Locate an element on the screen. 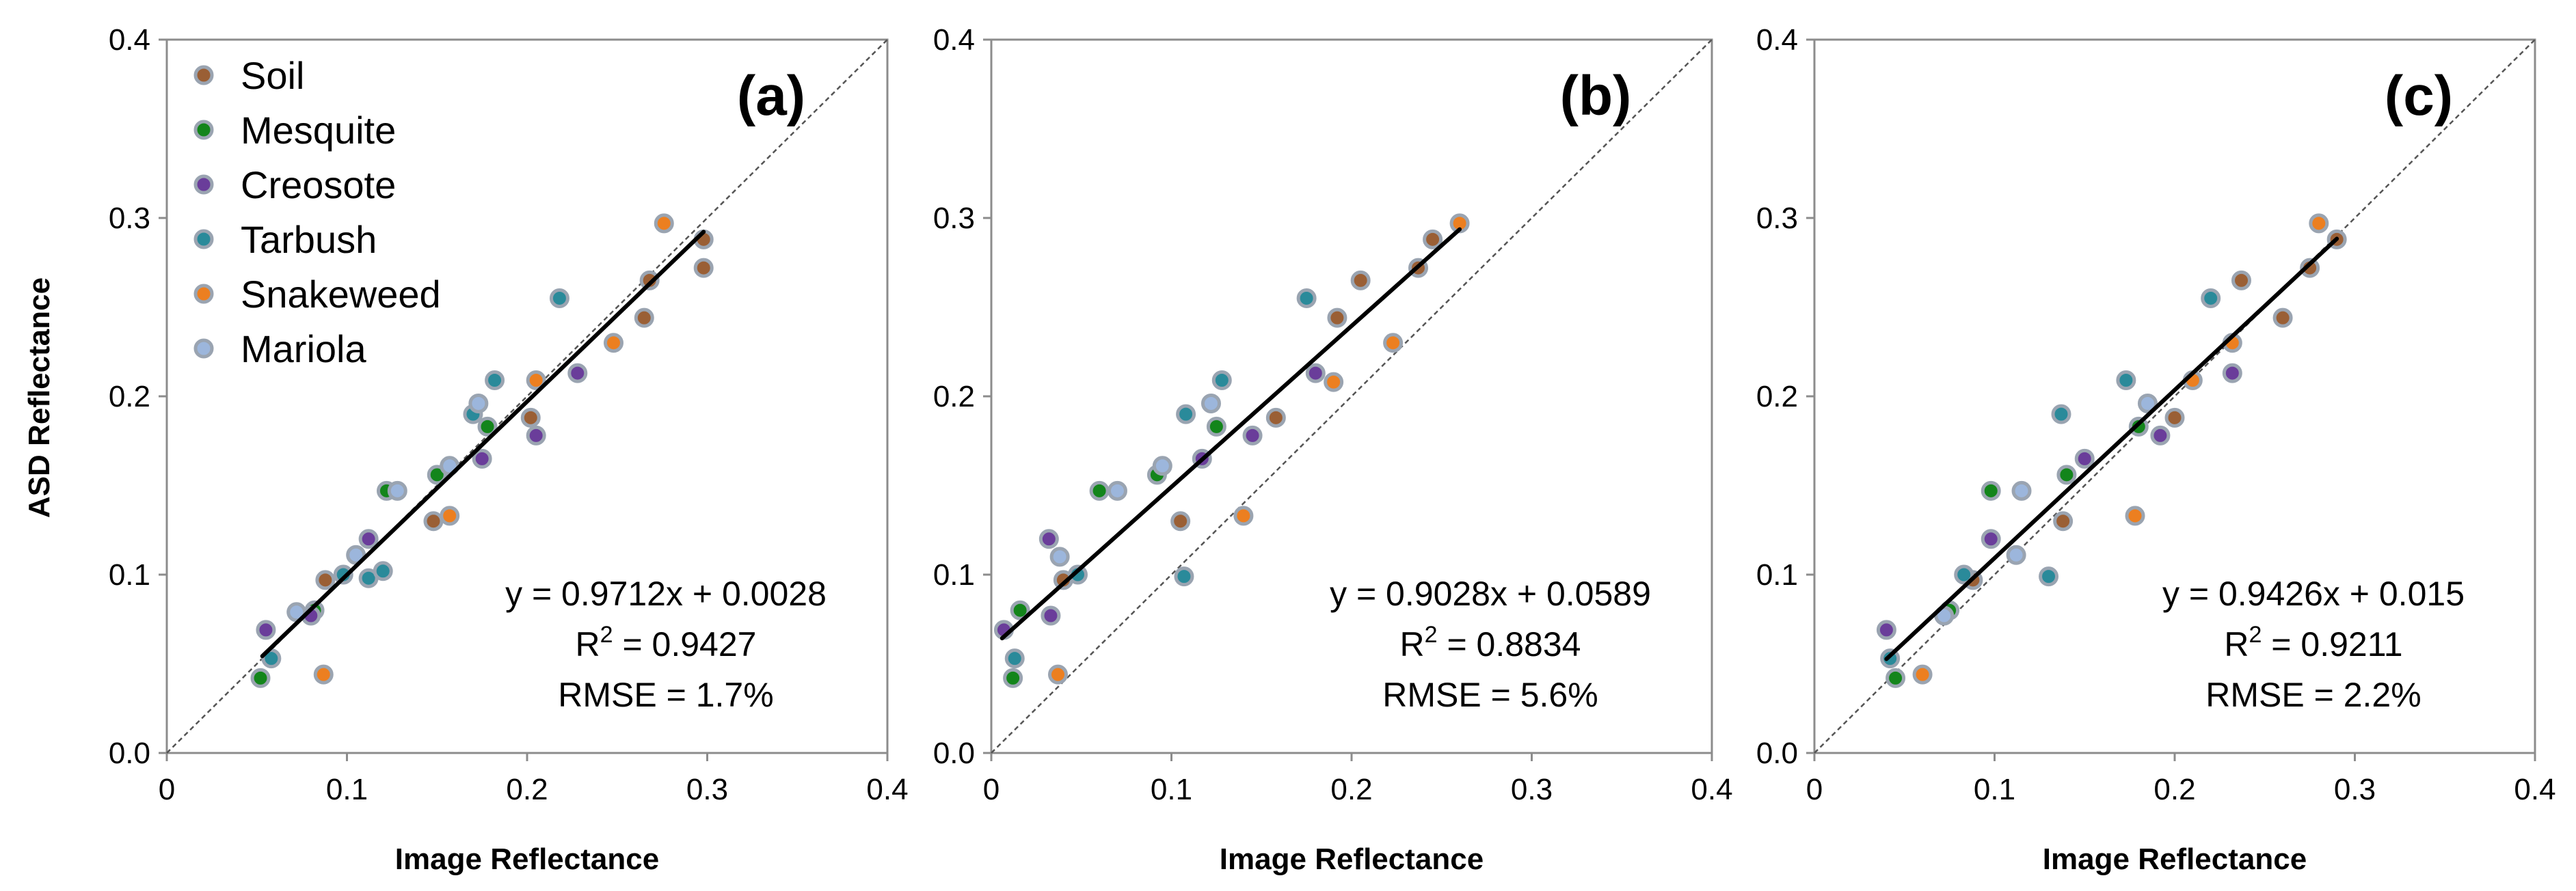  r-squared: R2 = 0.9211 is located at coordinates (2313, 642).